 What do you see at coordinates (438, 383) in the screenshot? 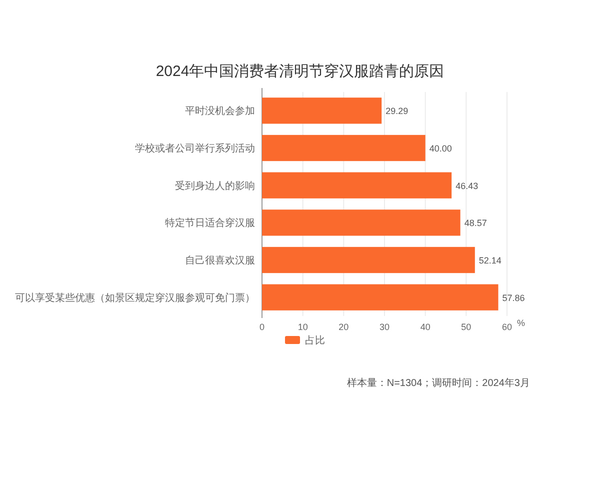
I see `text: 样本量：N=1304；调研时间：2024年3月` at bounding box center [438, 383].